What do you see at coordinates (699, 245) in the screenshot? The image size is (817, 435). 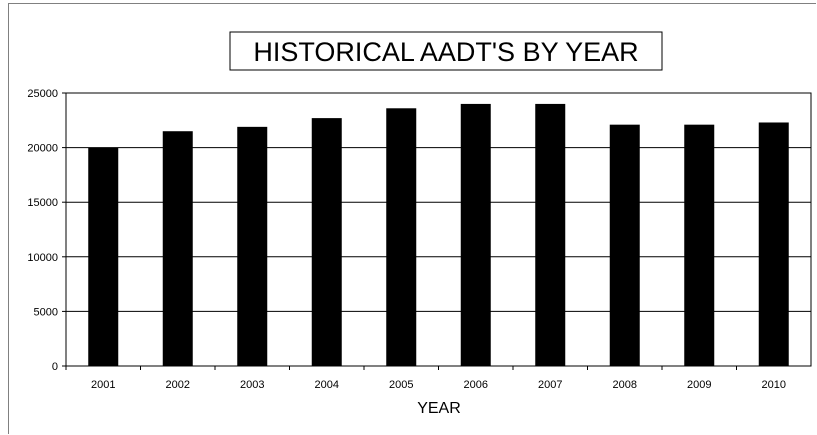 I see `bar-2009` at bounding box center [699, 245].